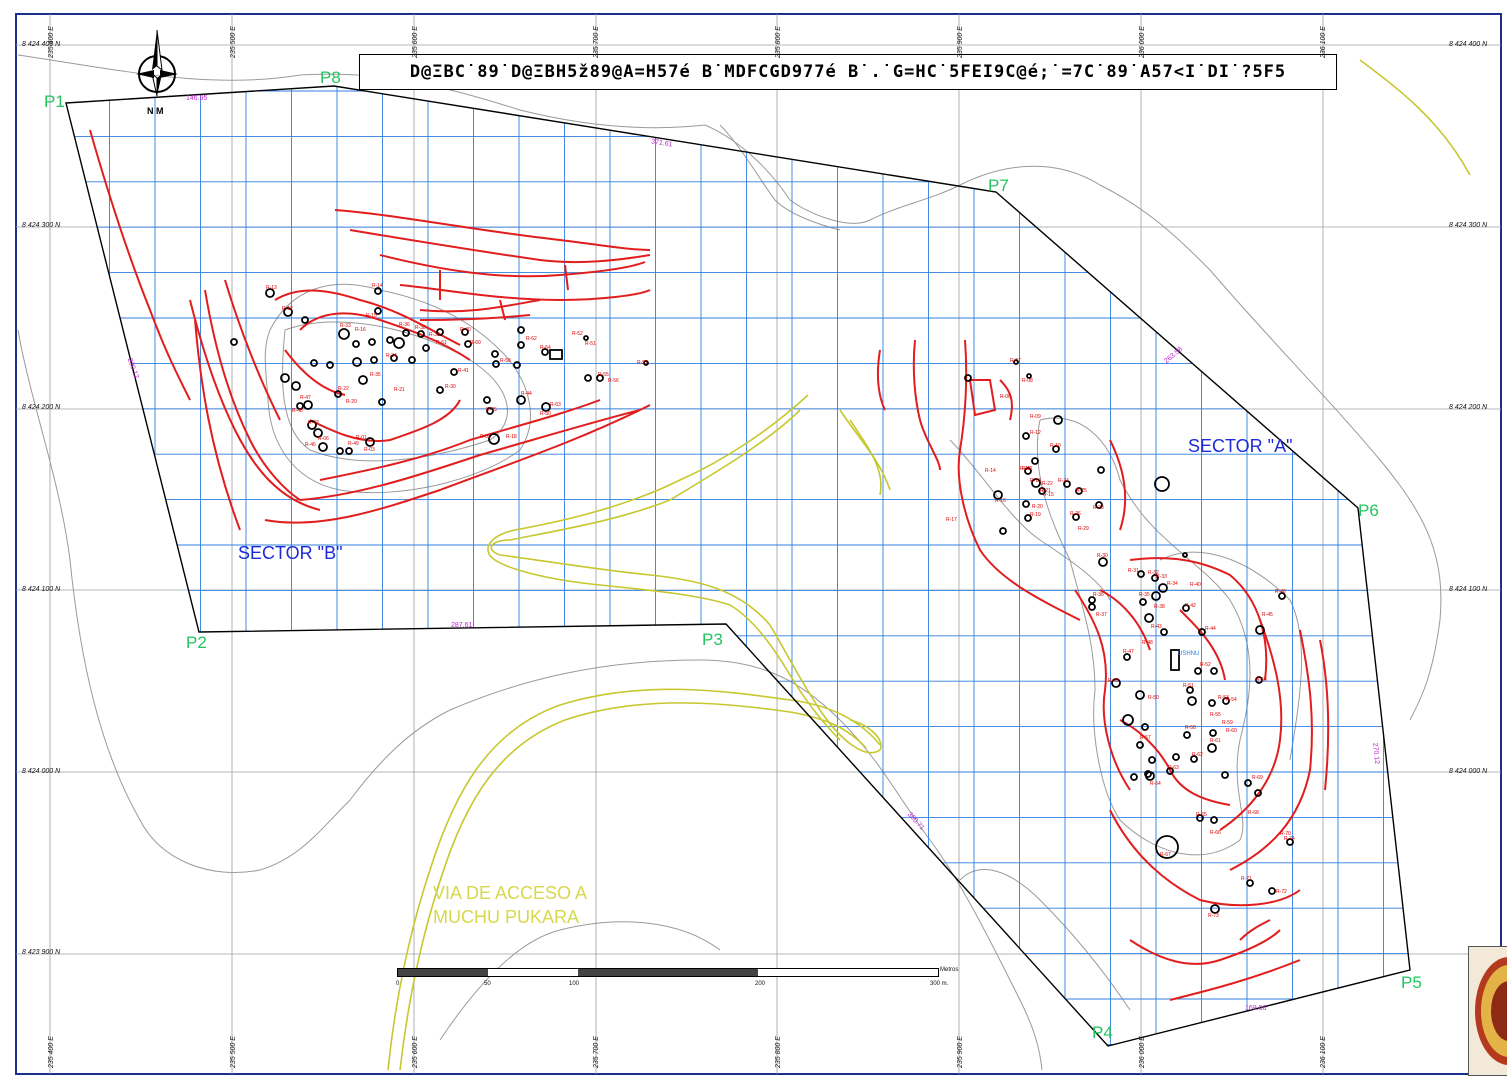  What do you see at coordinates (463, 371) in the screenshot?
I see `structure-label: R-41` at bounding box center [463, 371].